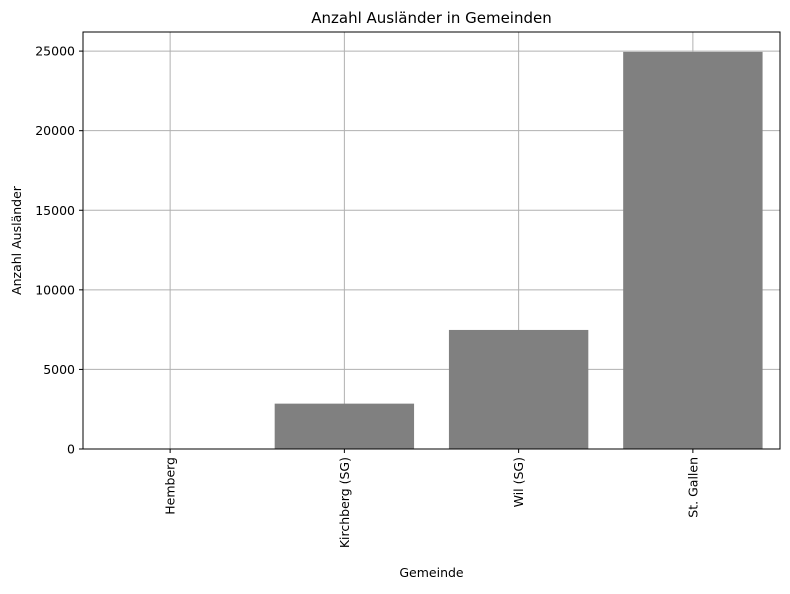  I want to click on x-tick-label: Kirchberg (SG), so click(344, 502).